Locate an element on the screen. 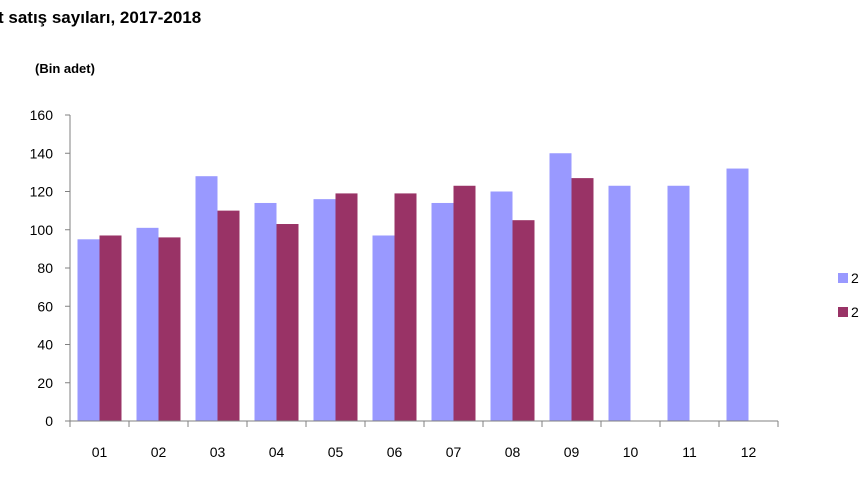 The image size is (860, 480). y-tick-label: 0 is located at coordinates (49, 421).